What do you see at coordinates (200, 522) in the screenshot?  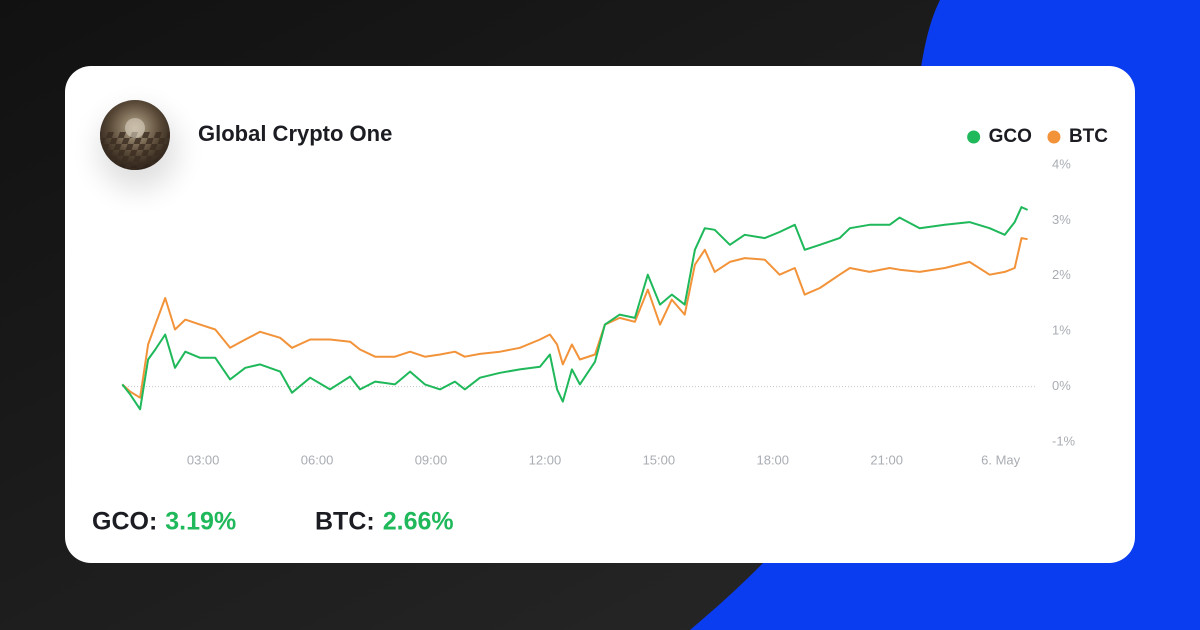 I see `summary-value: 3.19%` at bounding box center [200, 522].